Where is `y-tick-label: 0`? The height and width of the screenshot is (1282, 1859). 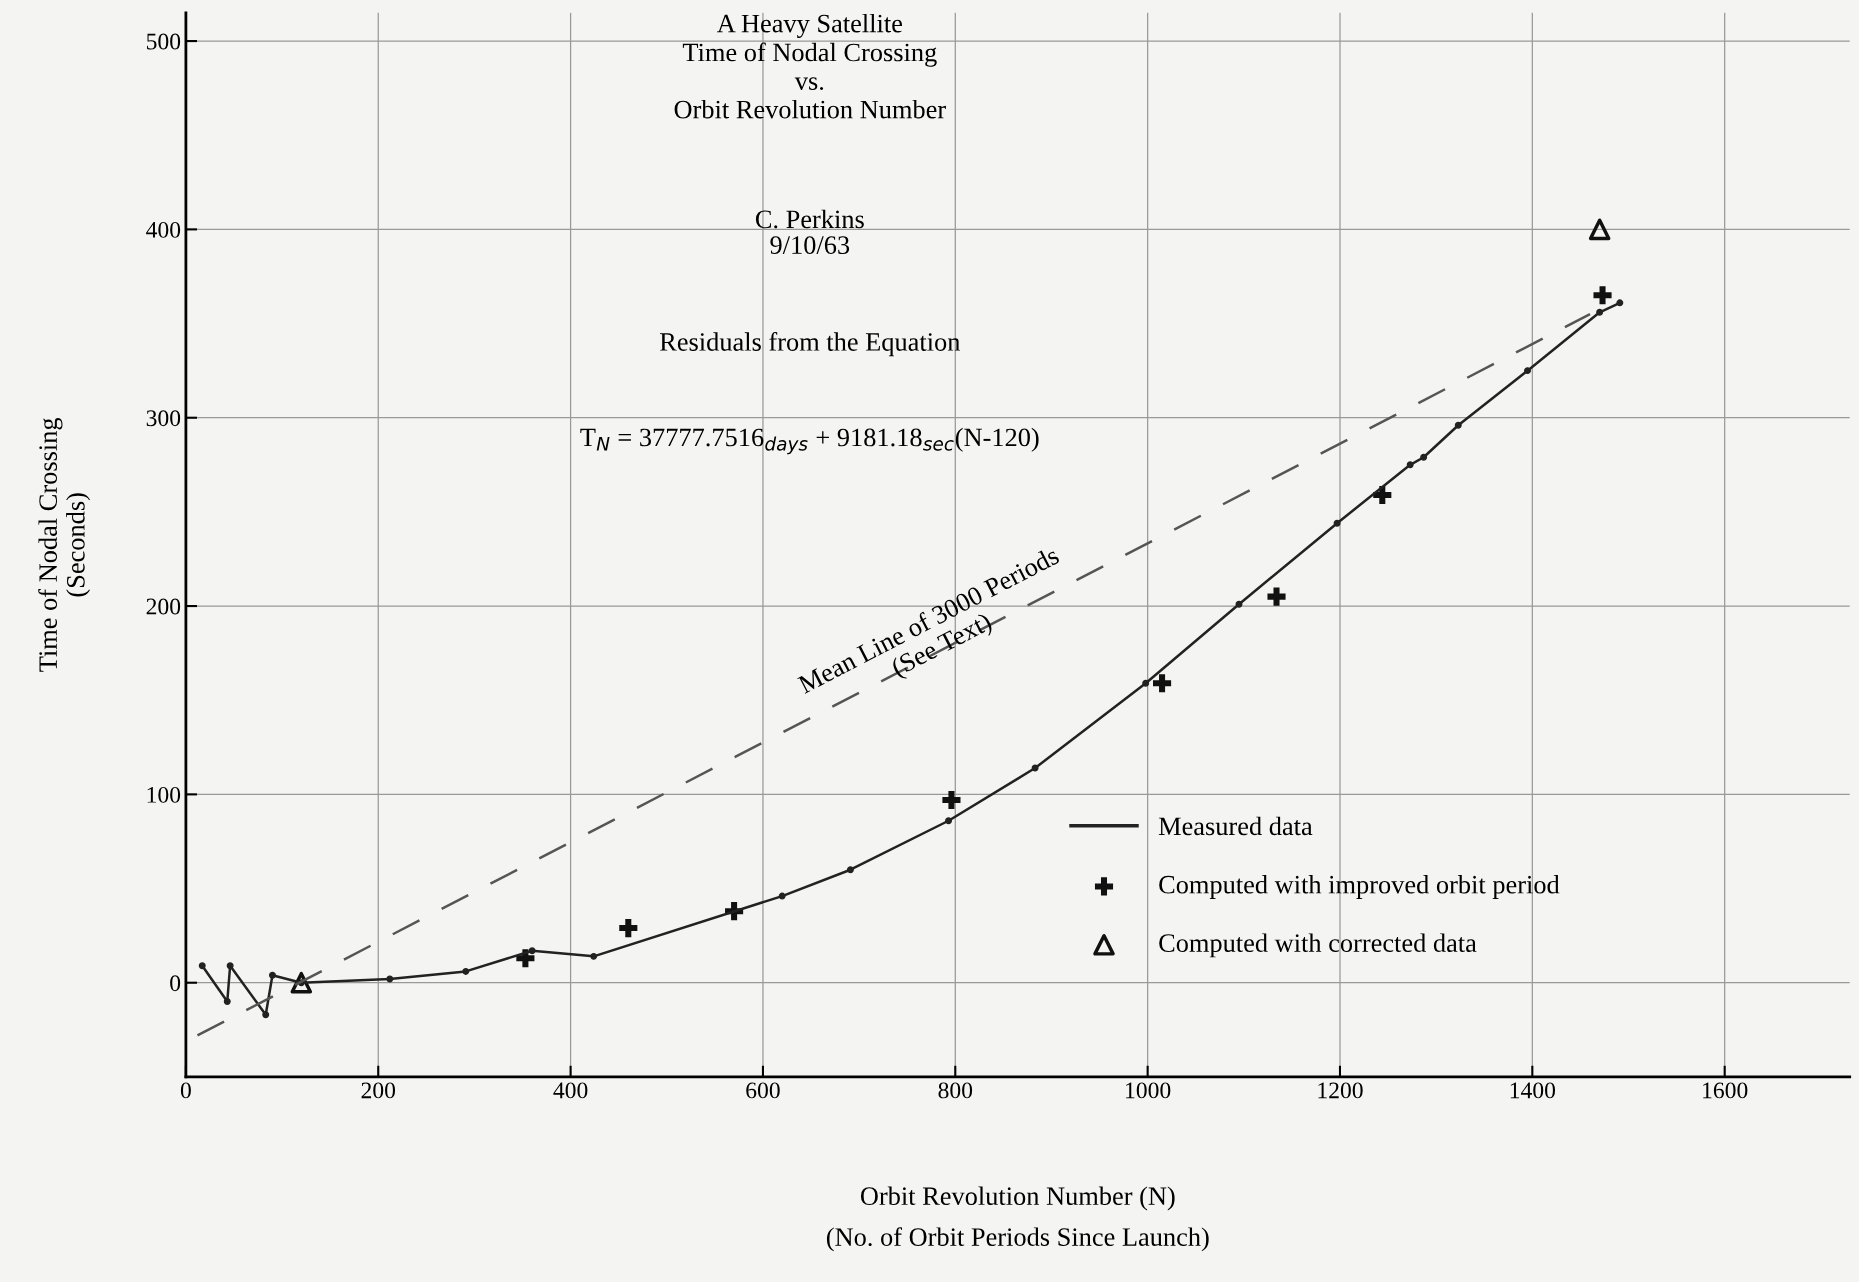 y-tick-label: 0 is located at coordinates (175, 983).